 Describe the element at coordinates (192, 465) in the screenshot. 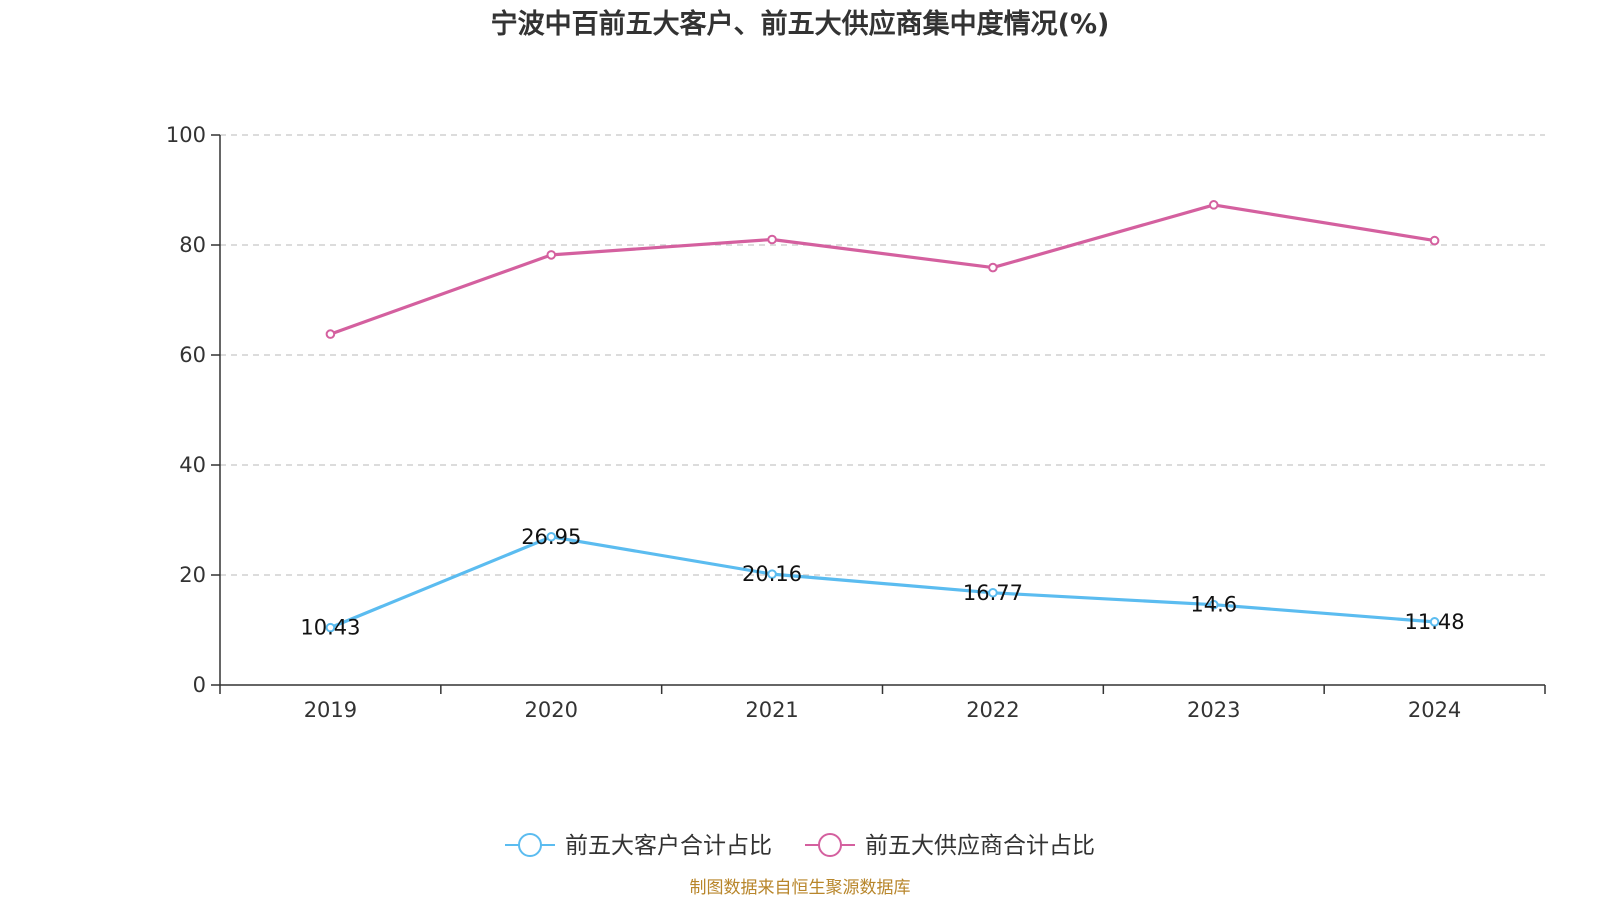

I see `y-tick-label: 40` at that location.